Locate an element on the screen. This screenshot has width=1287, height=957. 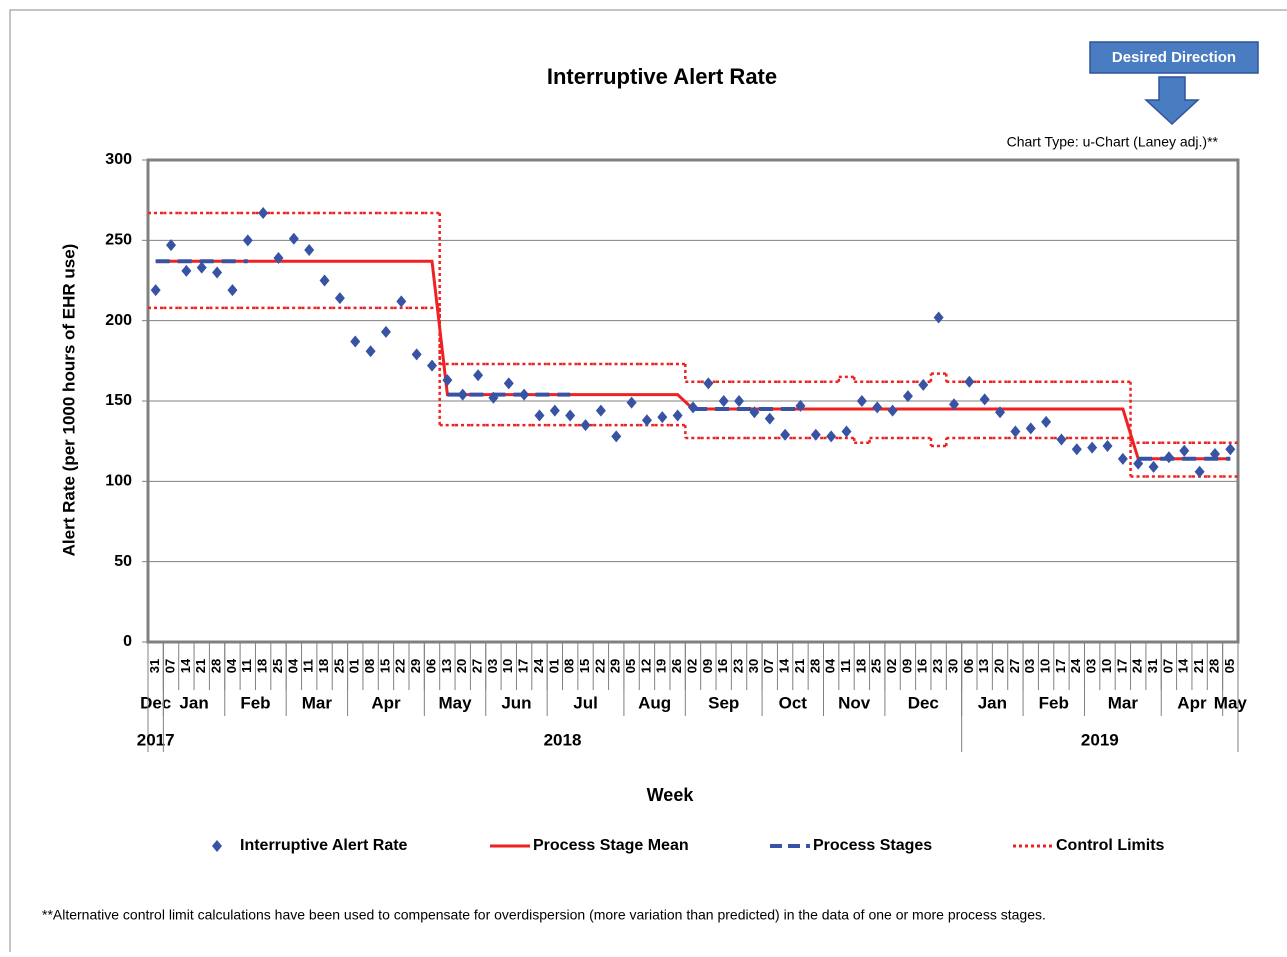
y-axis-label: Alert Rate (per 1000 hours of EHR use) is located at coordinates (68, 400).